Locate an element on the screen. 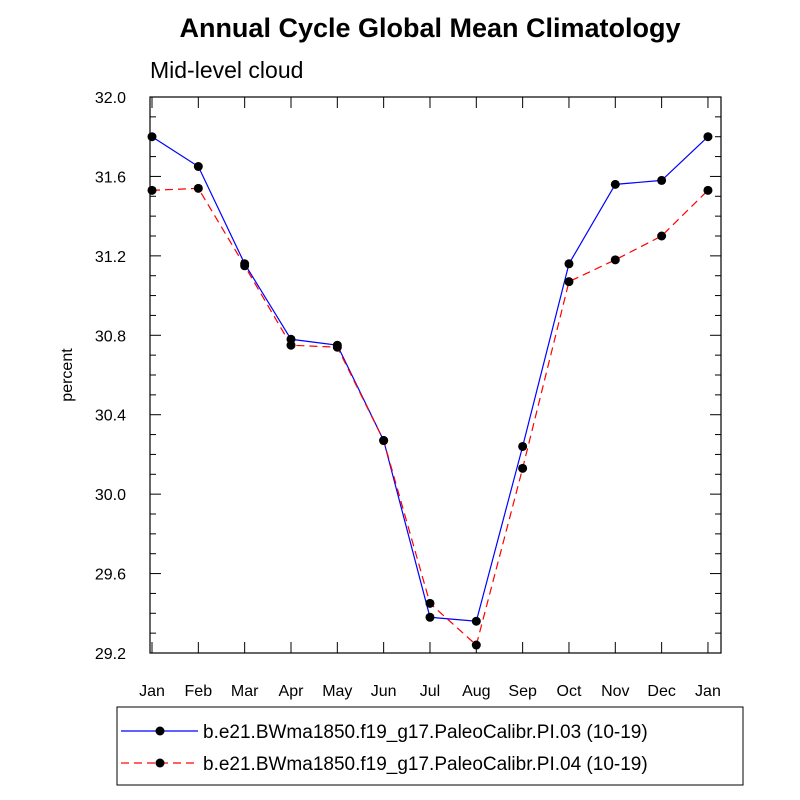  y-axis-title: percent is located at coordinates (67, 375).